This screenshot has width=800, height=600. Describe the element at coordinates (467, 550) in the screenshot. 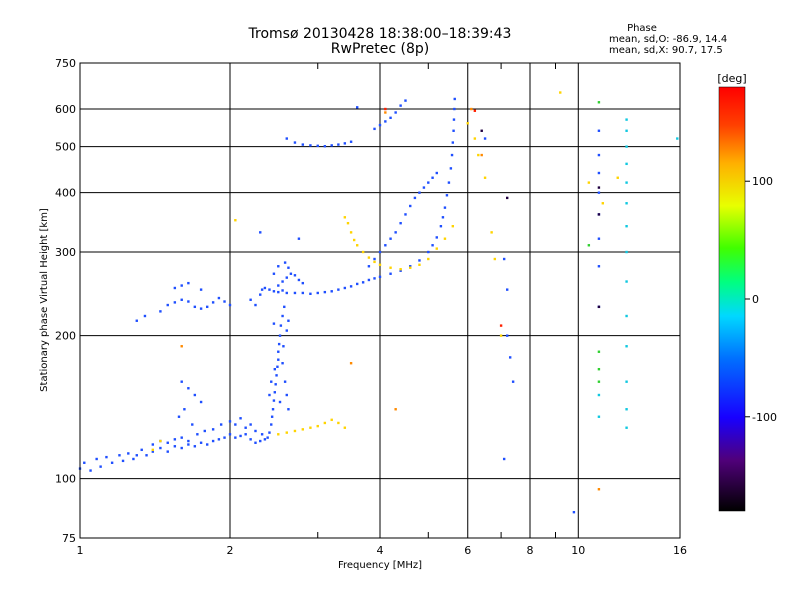

I see `x-tick-label: 6` at that location.